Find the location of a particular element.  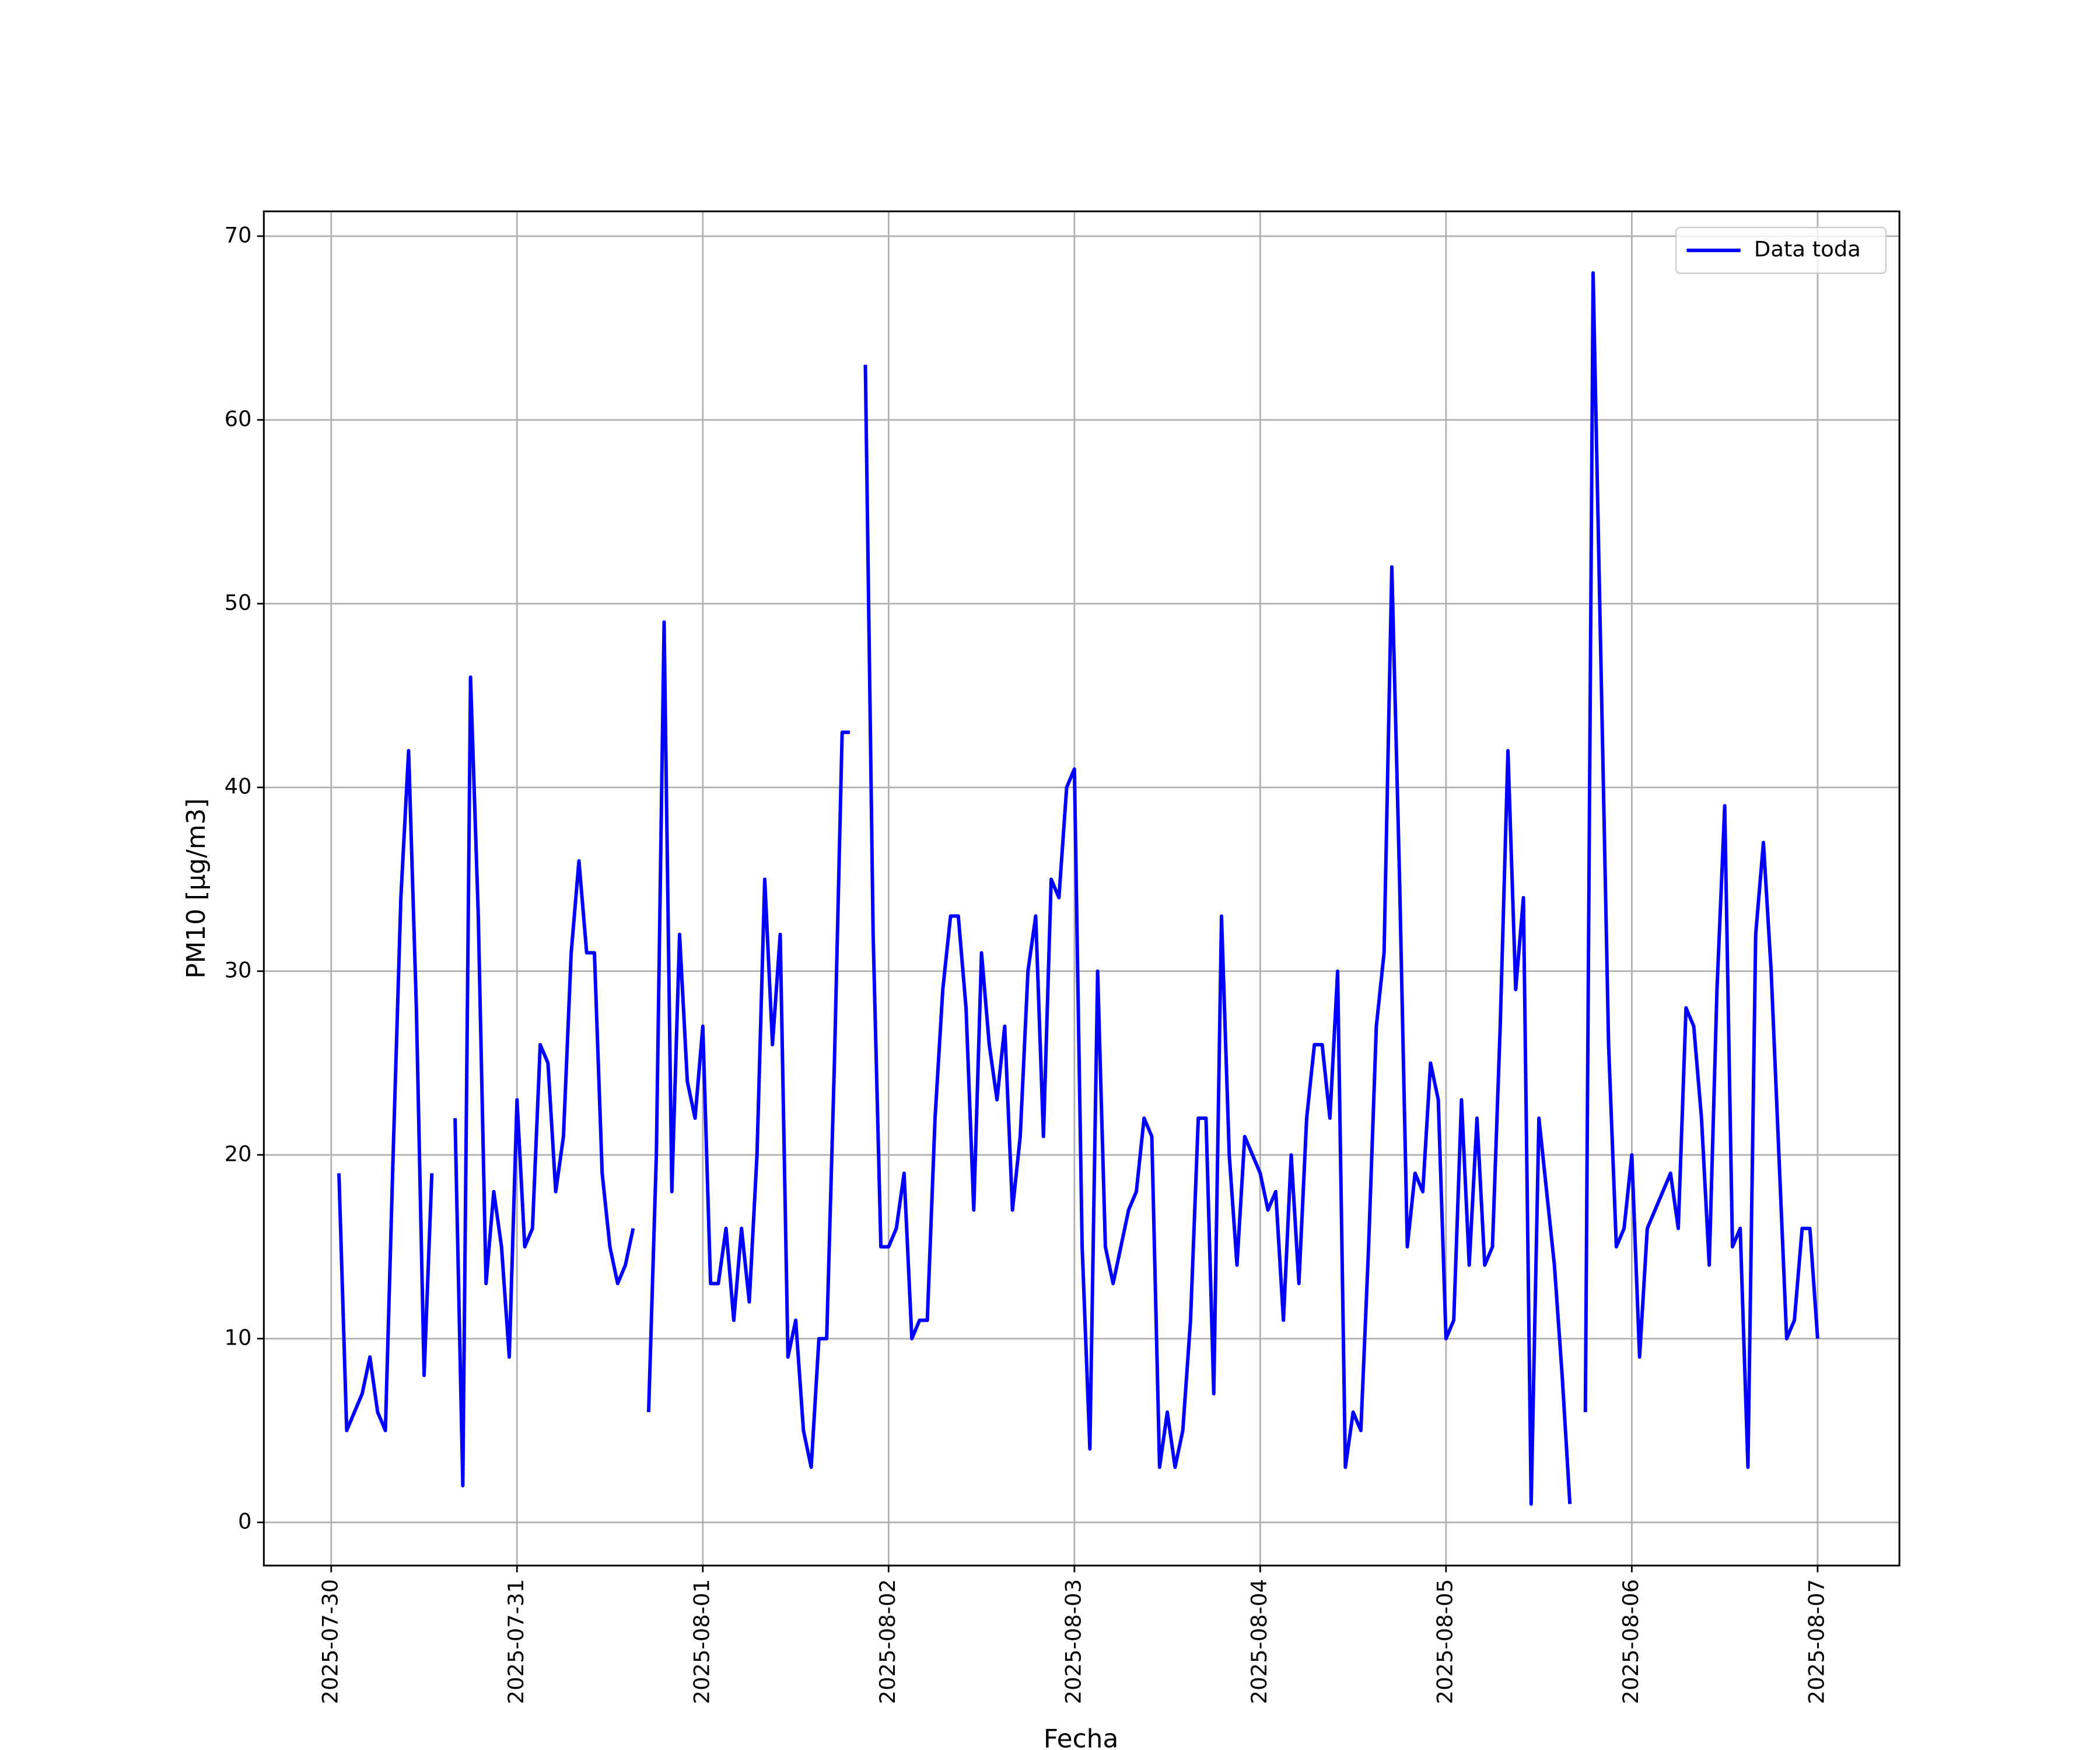

y-tick-label: 60 is located at coordinates (238, 419).